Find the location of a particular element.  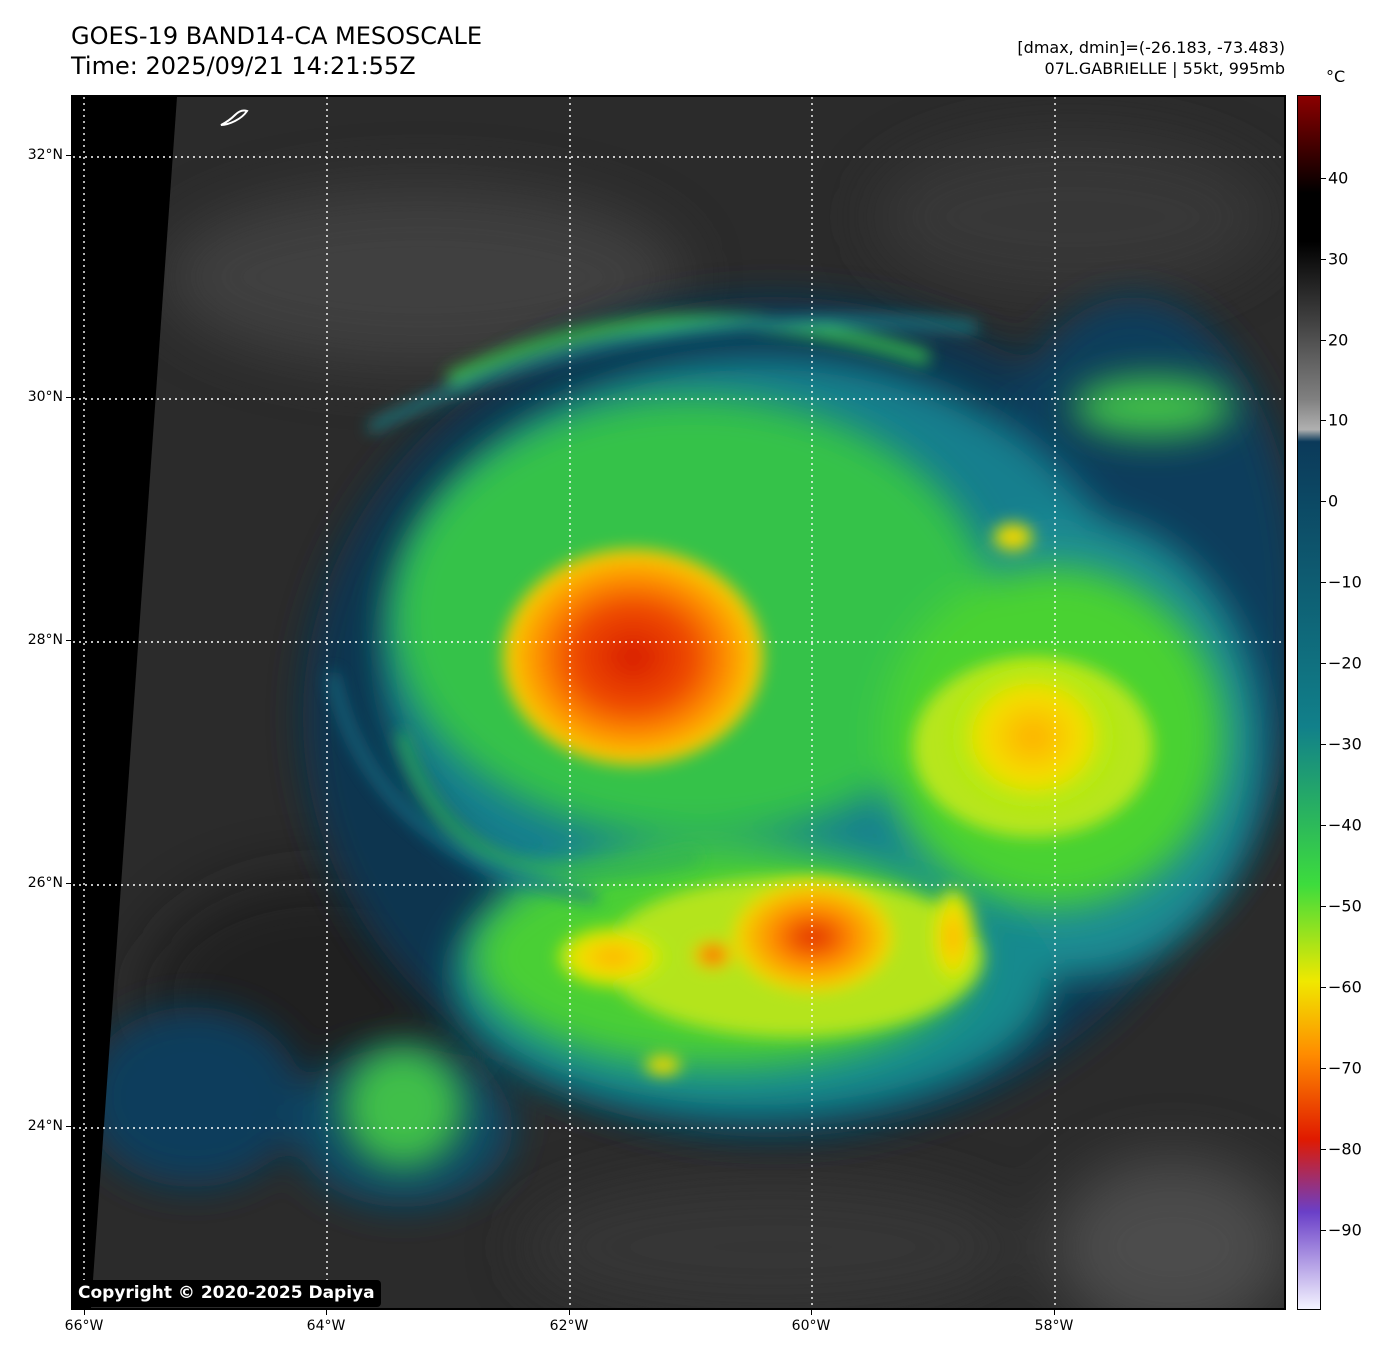

lat-label-24n: 24°N is located at coordinates (45, 1126).